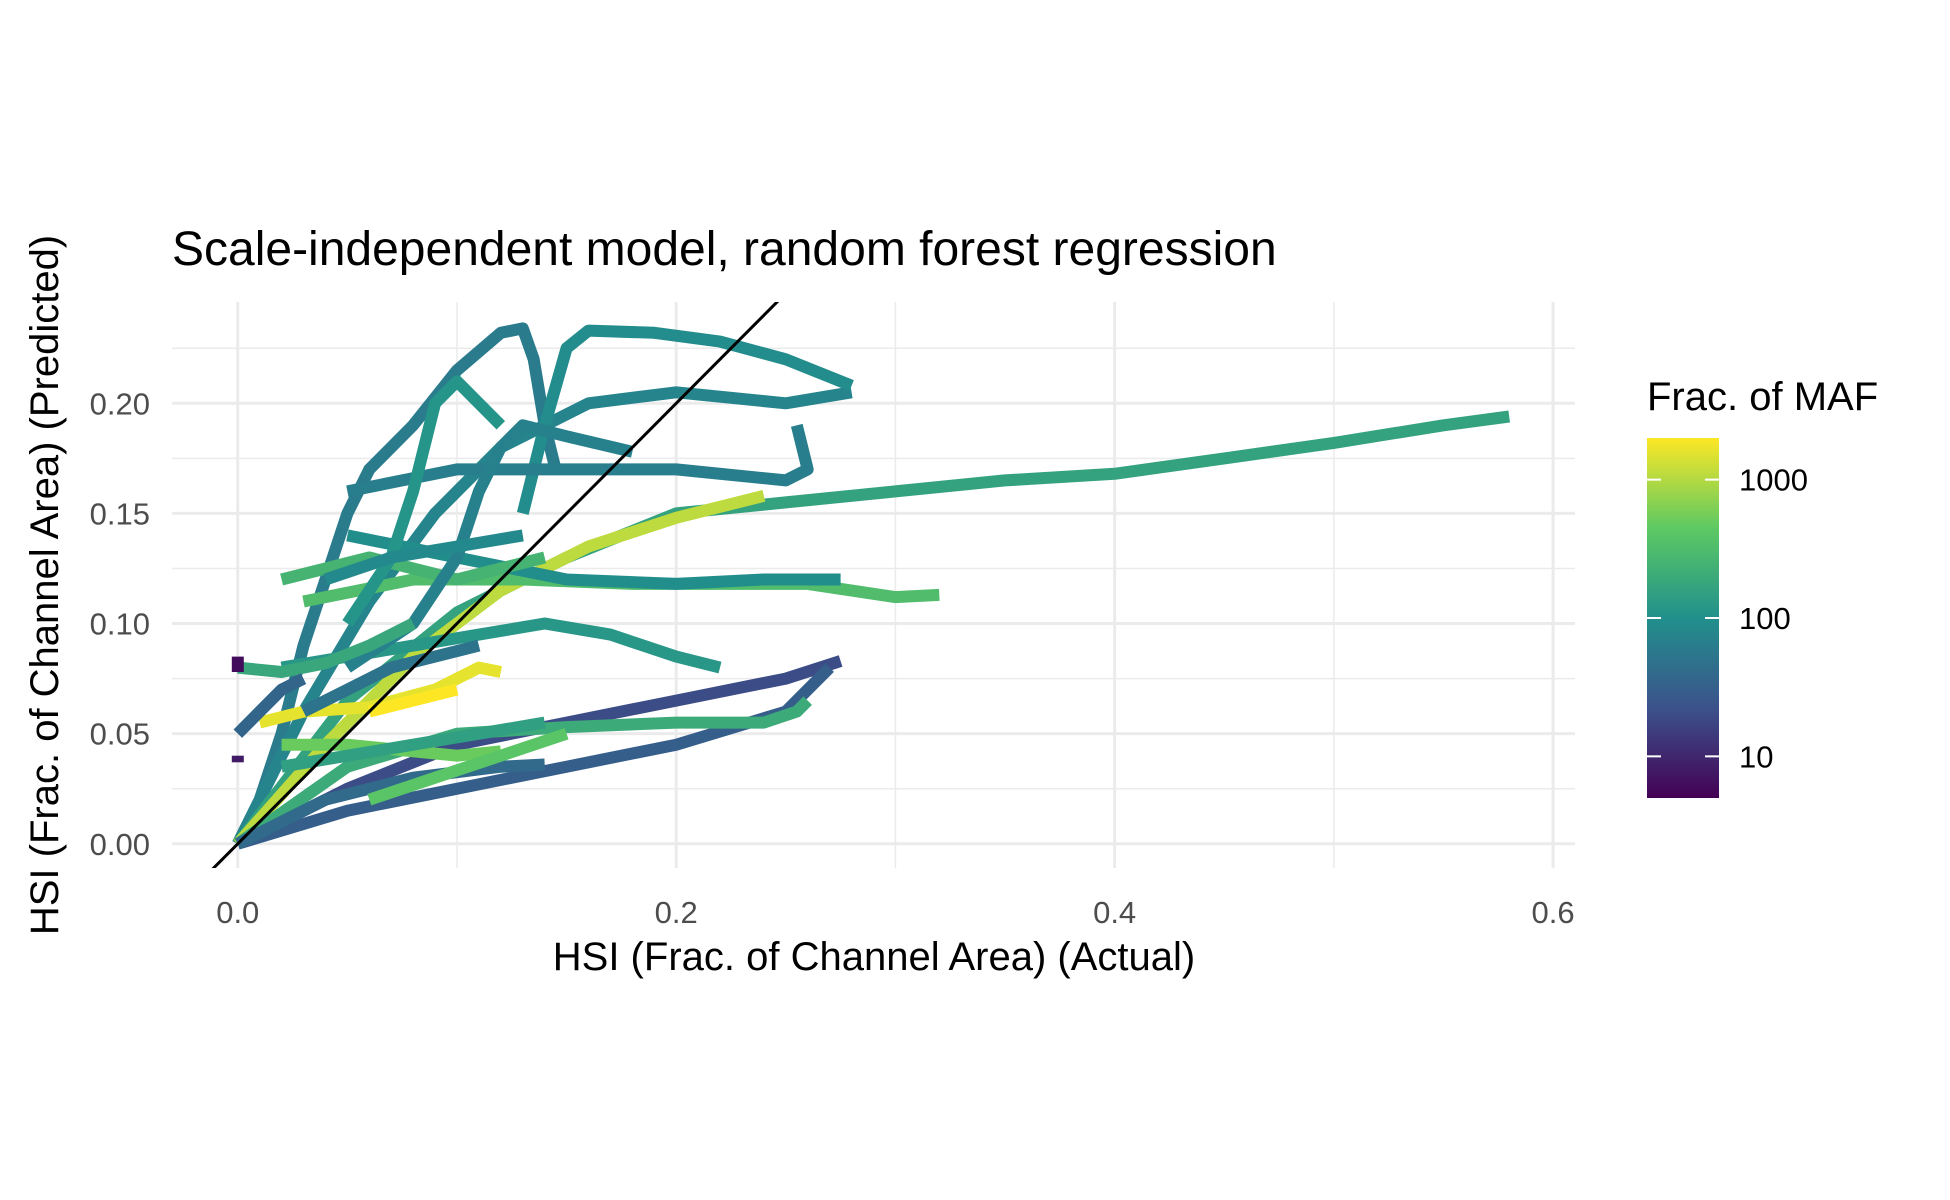 The height and width of the screenshot is (1200, 1950). Describe the element at coordinates (120, 403) in the screenshot. I see `y-tick-label: 0.20` at that location.